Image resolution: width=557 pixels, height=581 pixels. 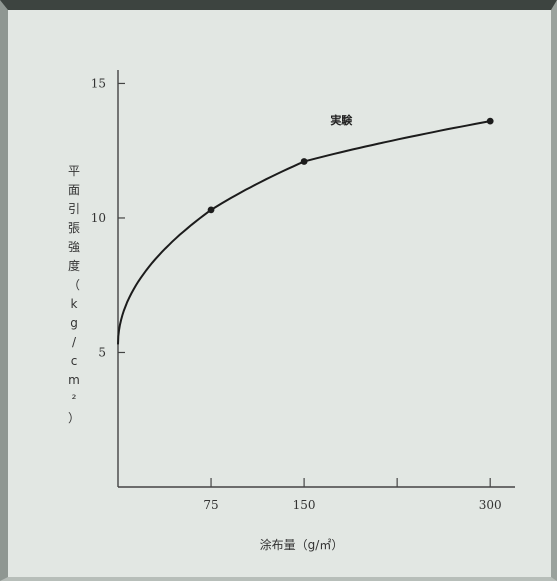 I want to click on x-axis-title: 涂布量（g/㎡）, so click(x=302, y=544).